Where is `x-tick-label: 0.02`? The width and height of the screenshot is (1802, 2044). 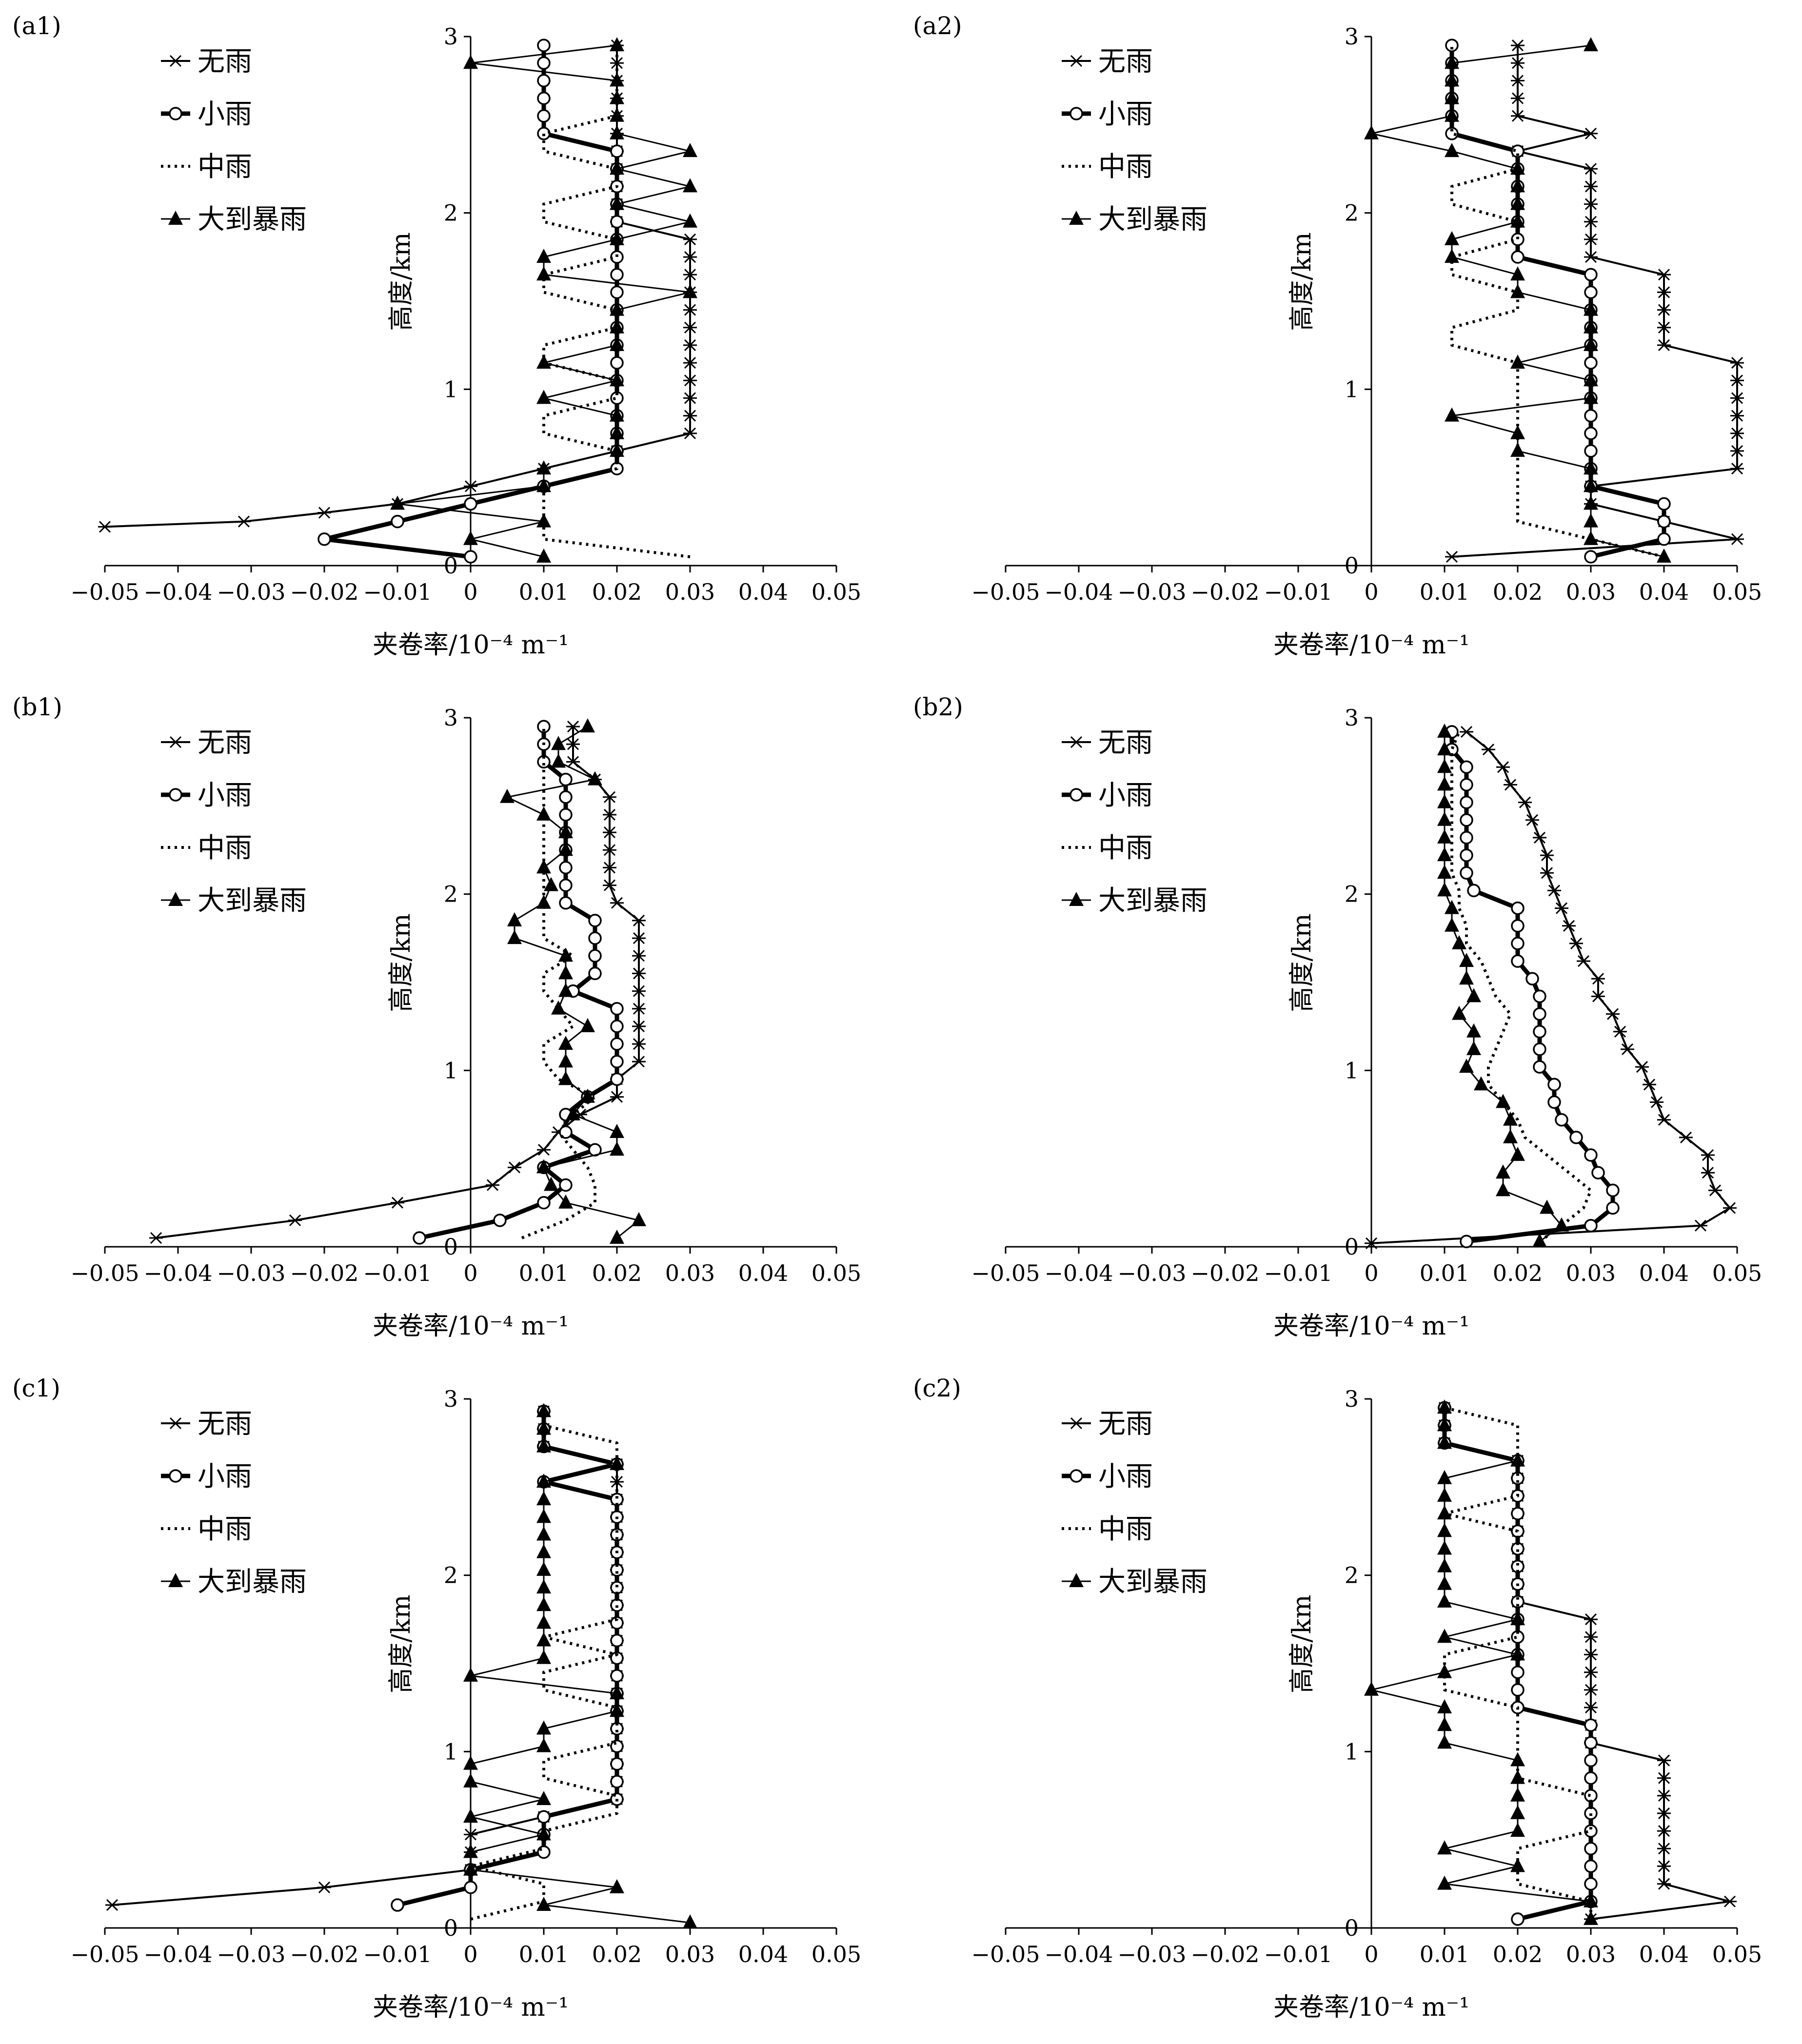
x-tick-label: 0.02 is located at coordinates (1518, 592).